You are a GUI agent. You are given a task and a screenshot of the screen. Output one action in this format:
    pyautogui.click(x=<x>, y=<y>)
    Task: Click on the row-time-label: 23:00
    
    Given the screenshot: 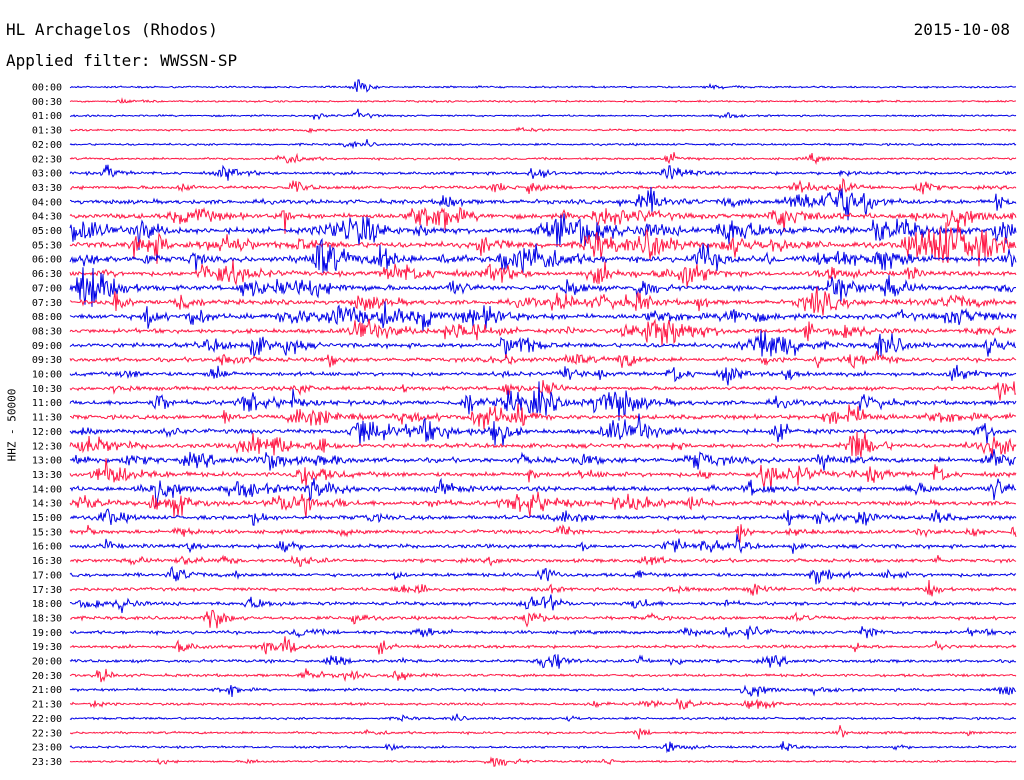 What is the action you would take?
    pyautogui.click(x=47, y=748)
    